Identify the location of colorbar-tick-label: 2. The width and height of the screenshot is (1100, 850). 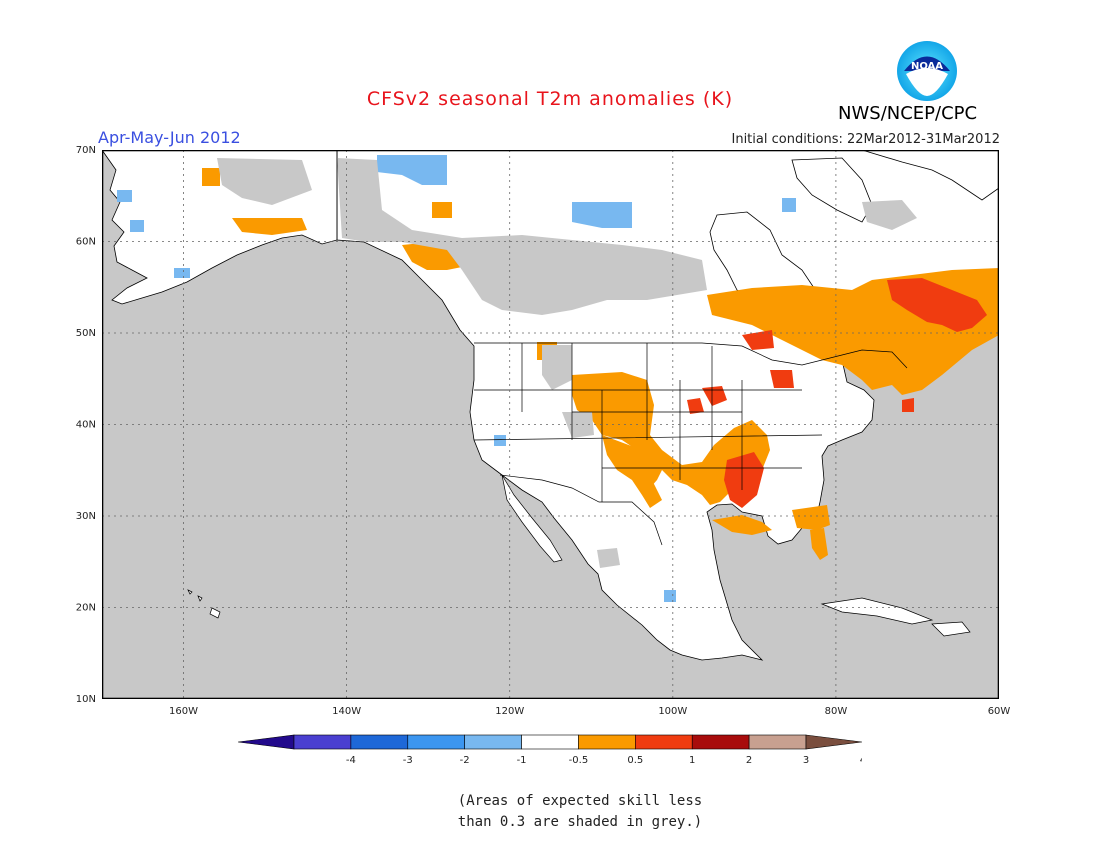
(749, 760).